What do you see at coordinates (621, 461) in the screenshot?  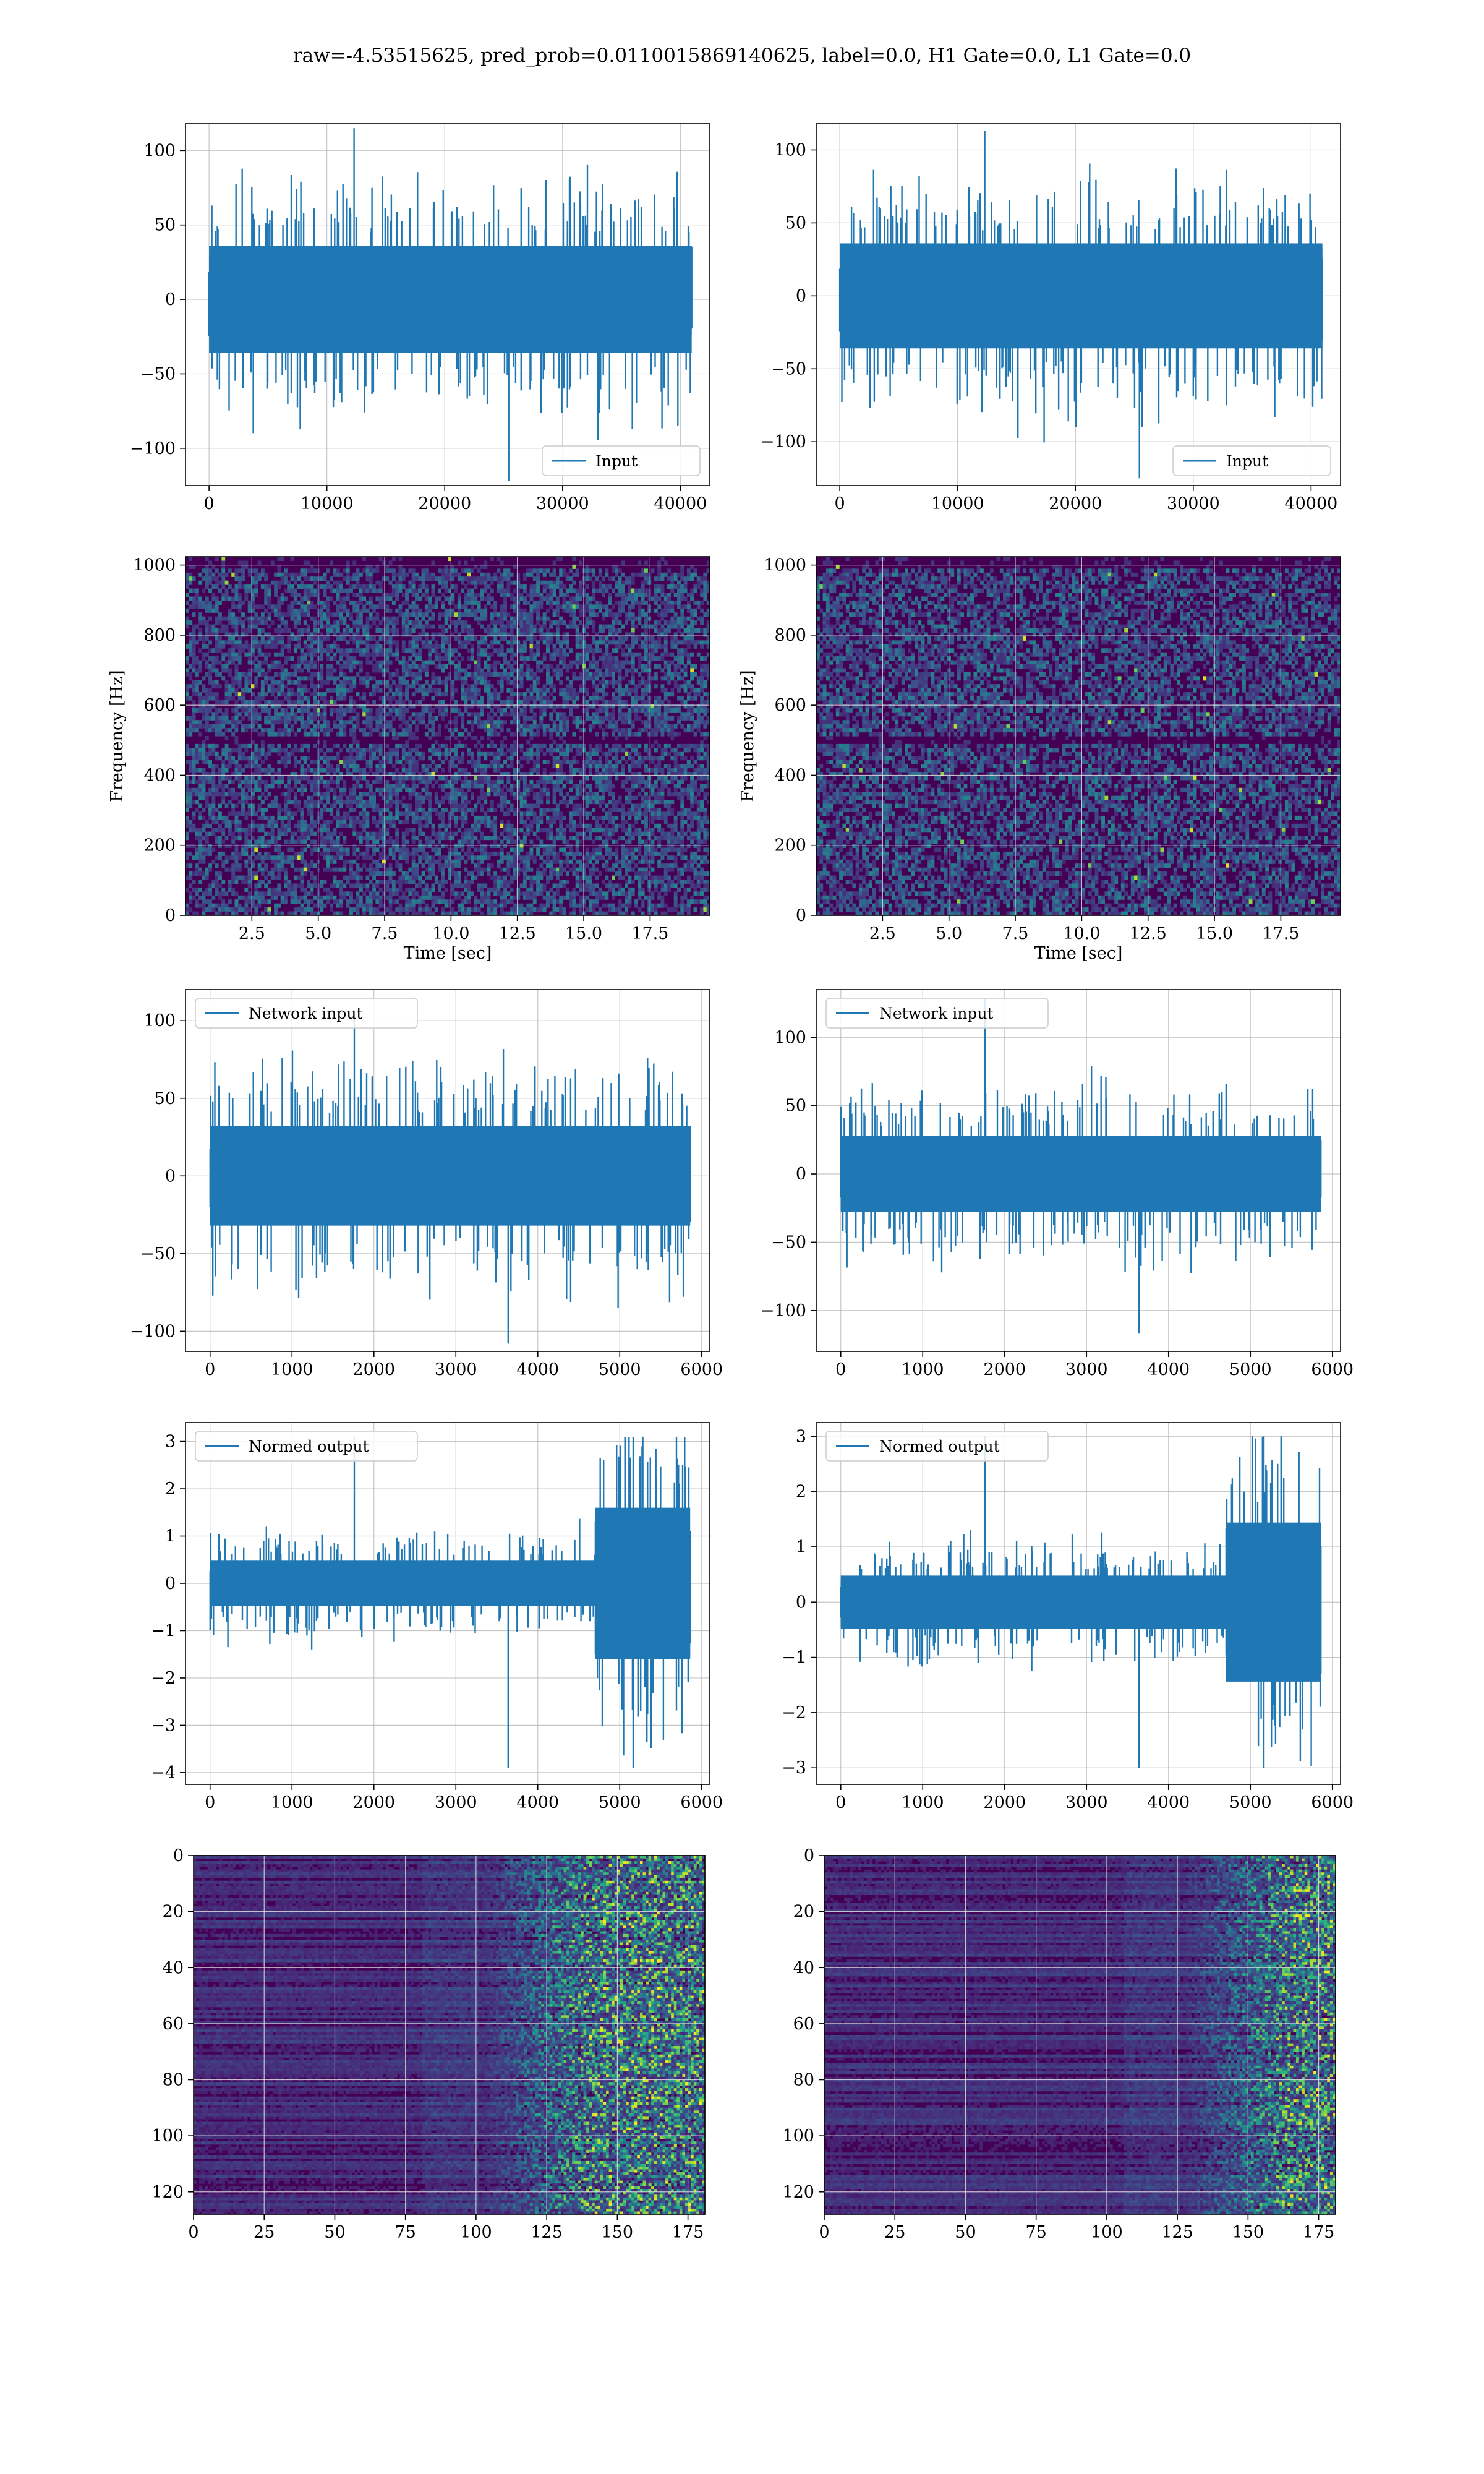 I see `legend: Input` at bounding box center [621, 461].